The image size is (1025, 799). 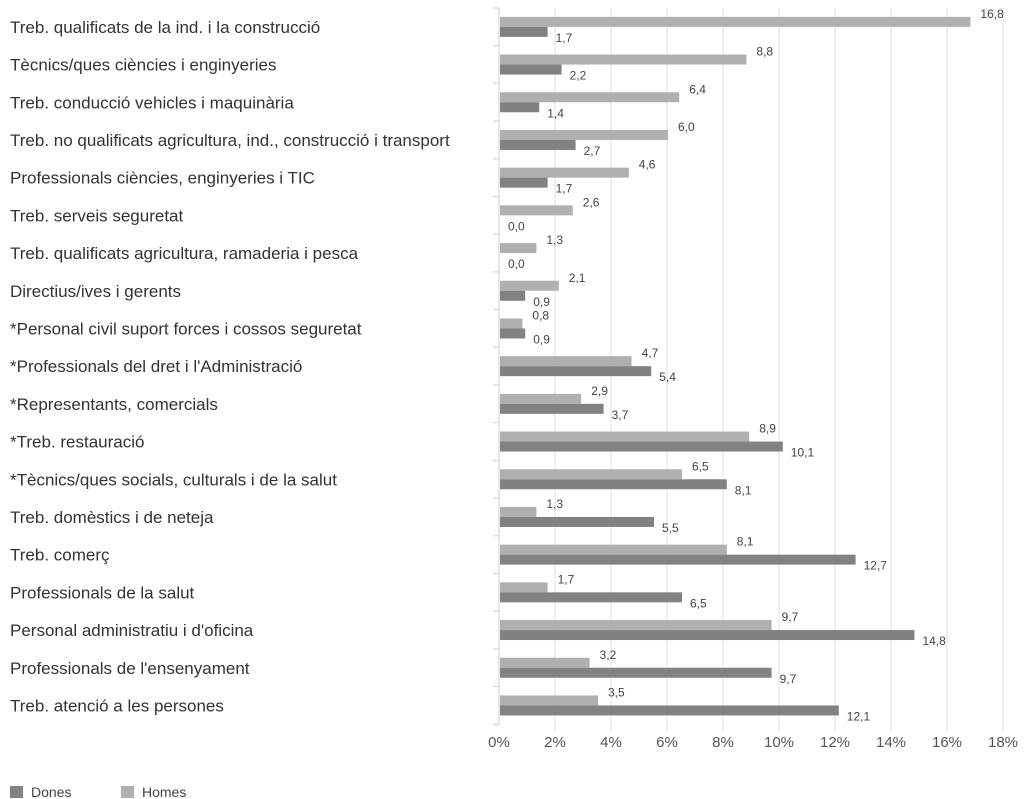 What do you see at coordinates (152, 102) in the screenshot?
I see `category-label: Treb. conducció vehicles i maquinària` at bounding box center [152, 102].